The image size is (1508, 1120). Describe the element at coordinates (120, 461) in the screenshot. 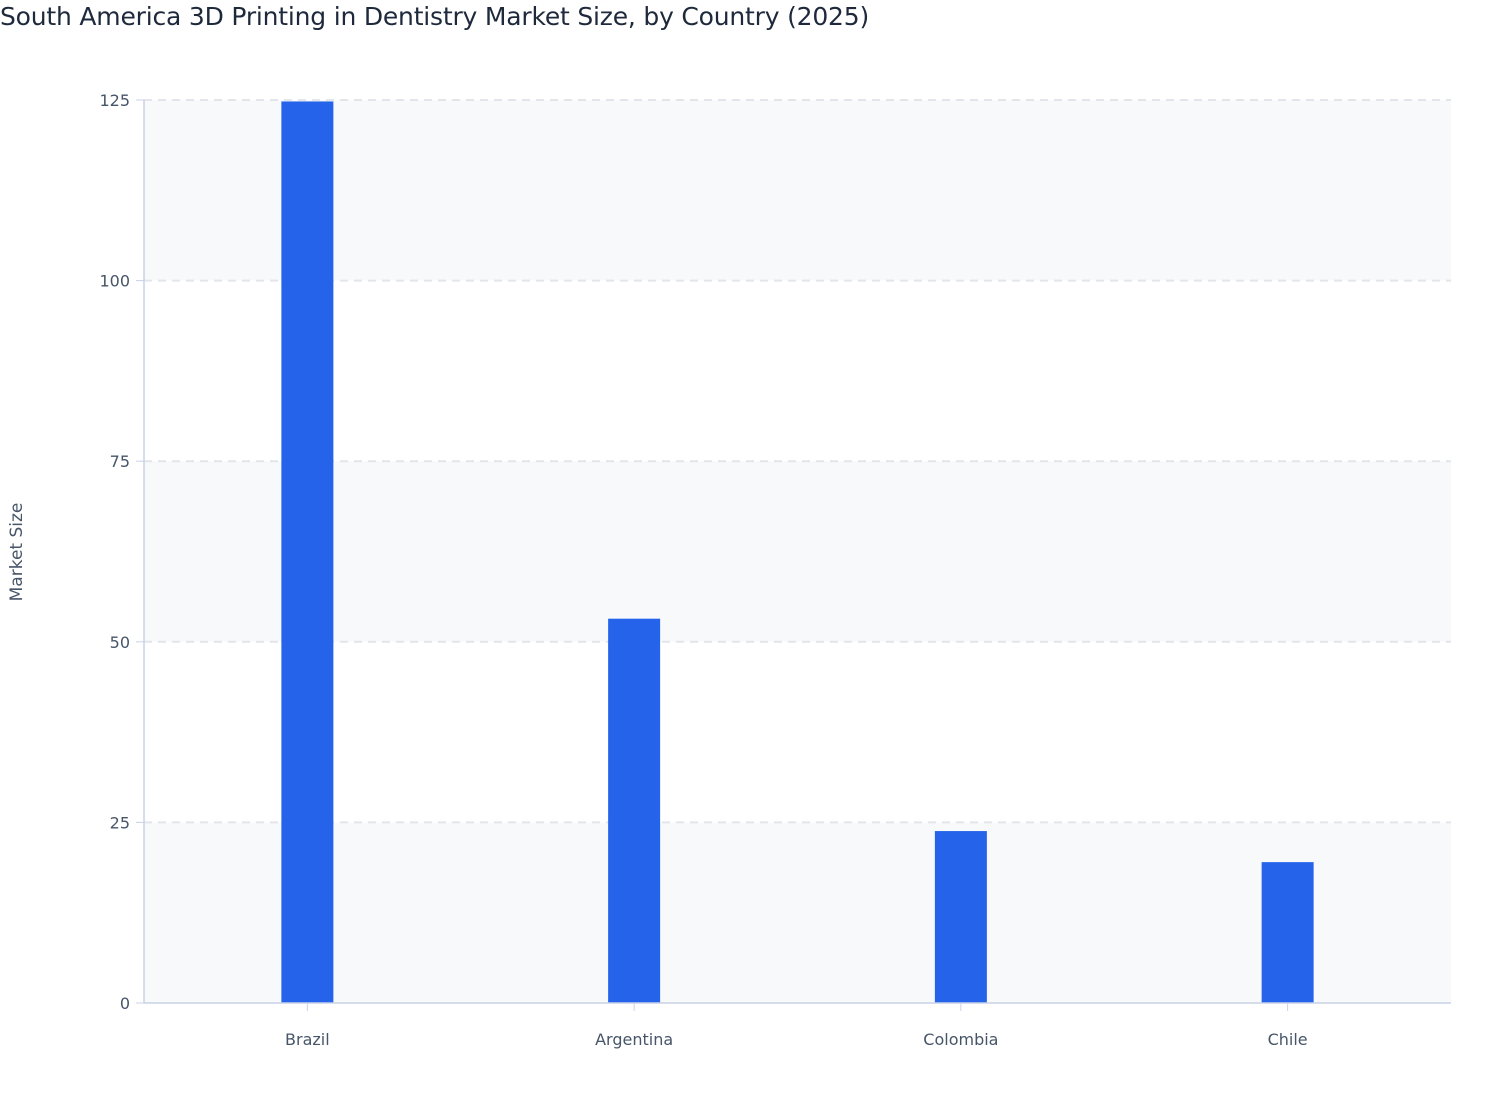

I see `y-tick-label: 75` at that location.